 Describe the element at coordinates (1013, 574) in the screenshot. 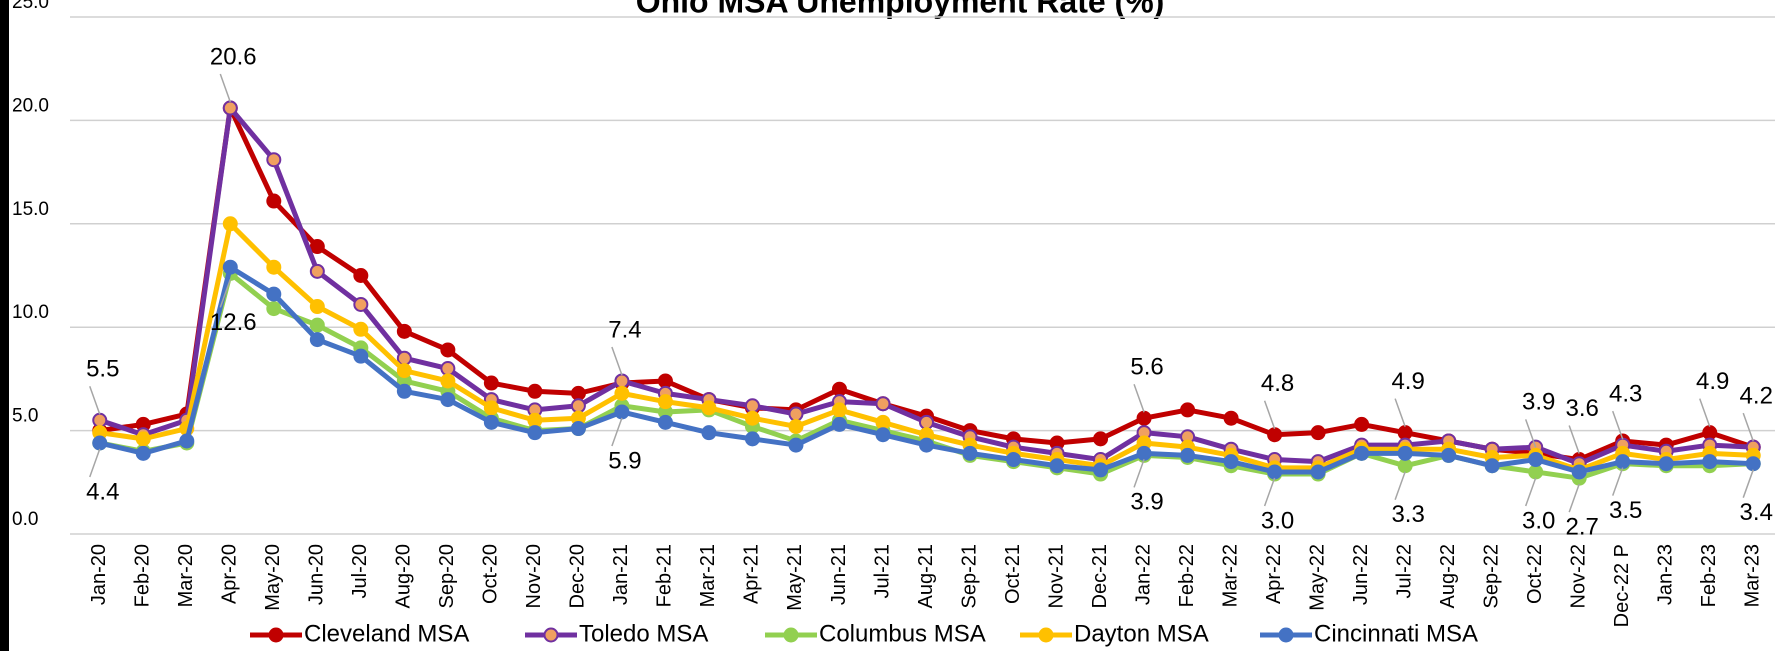

I see `x-tick-label: Oct-21` at that location.